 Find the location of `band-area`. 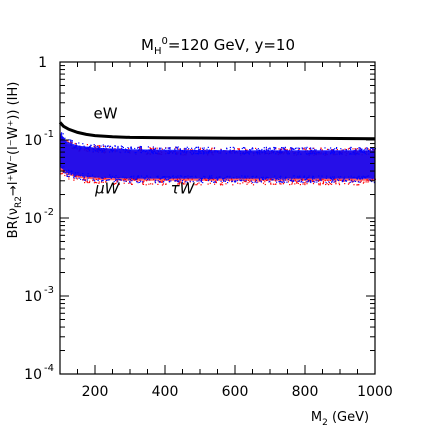

band-area is located at coordinates (217, 155).